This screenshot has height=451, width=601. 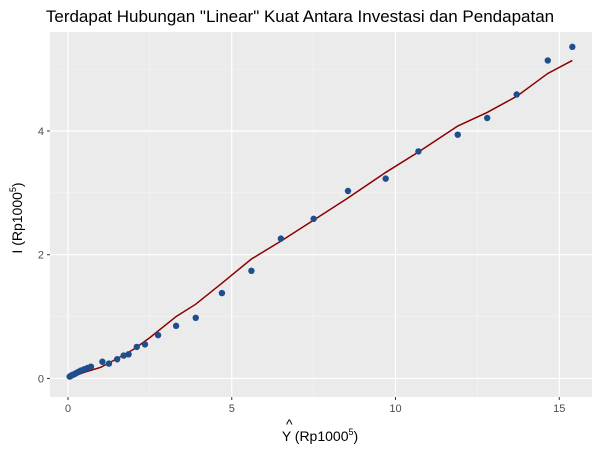 I want to click on y-axis-ticks: 0 2 4, so click(x=44, y=255).